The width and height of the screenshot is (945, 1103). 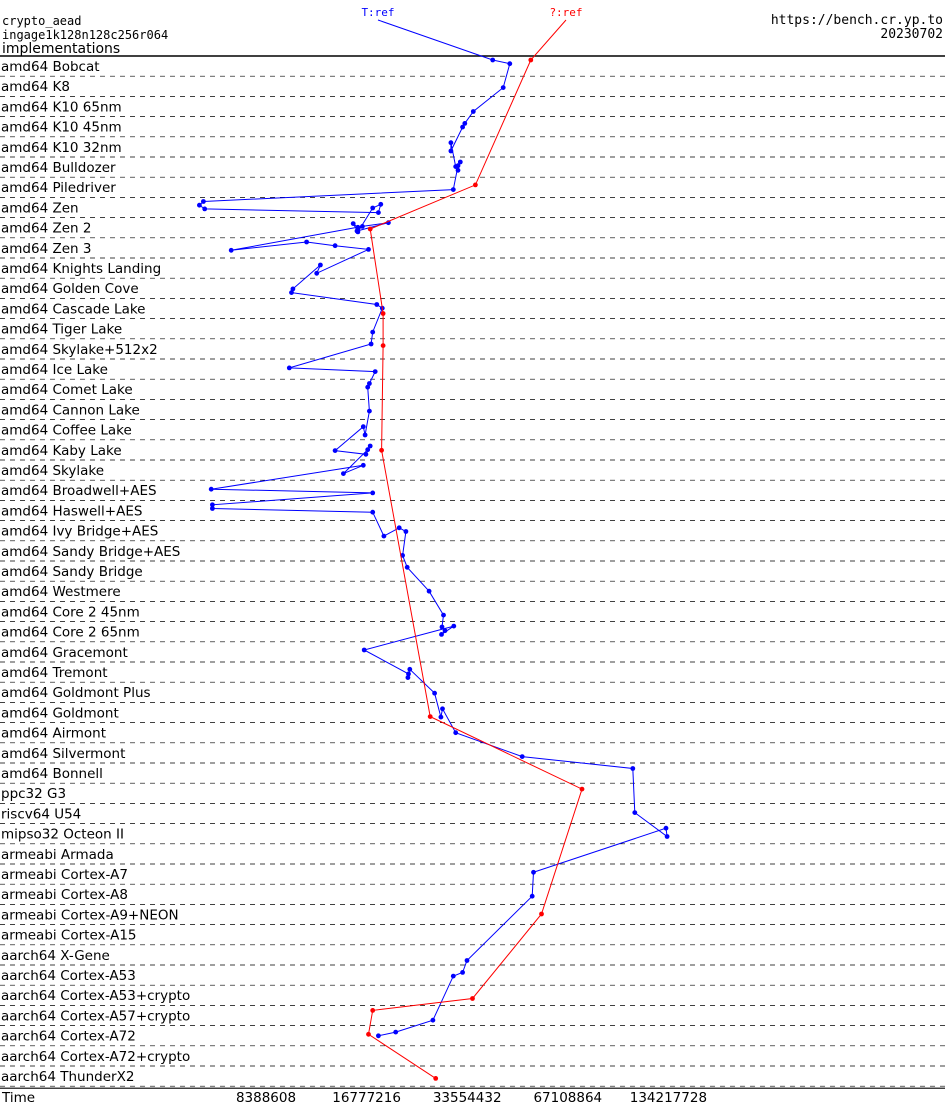 What do you see at coordinates (42, 21) in the screenshot?
I see `primitive-name: crypto_aead` at bounding box center [42, 21].